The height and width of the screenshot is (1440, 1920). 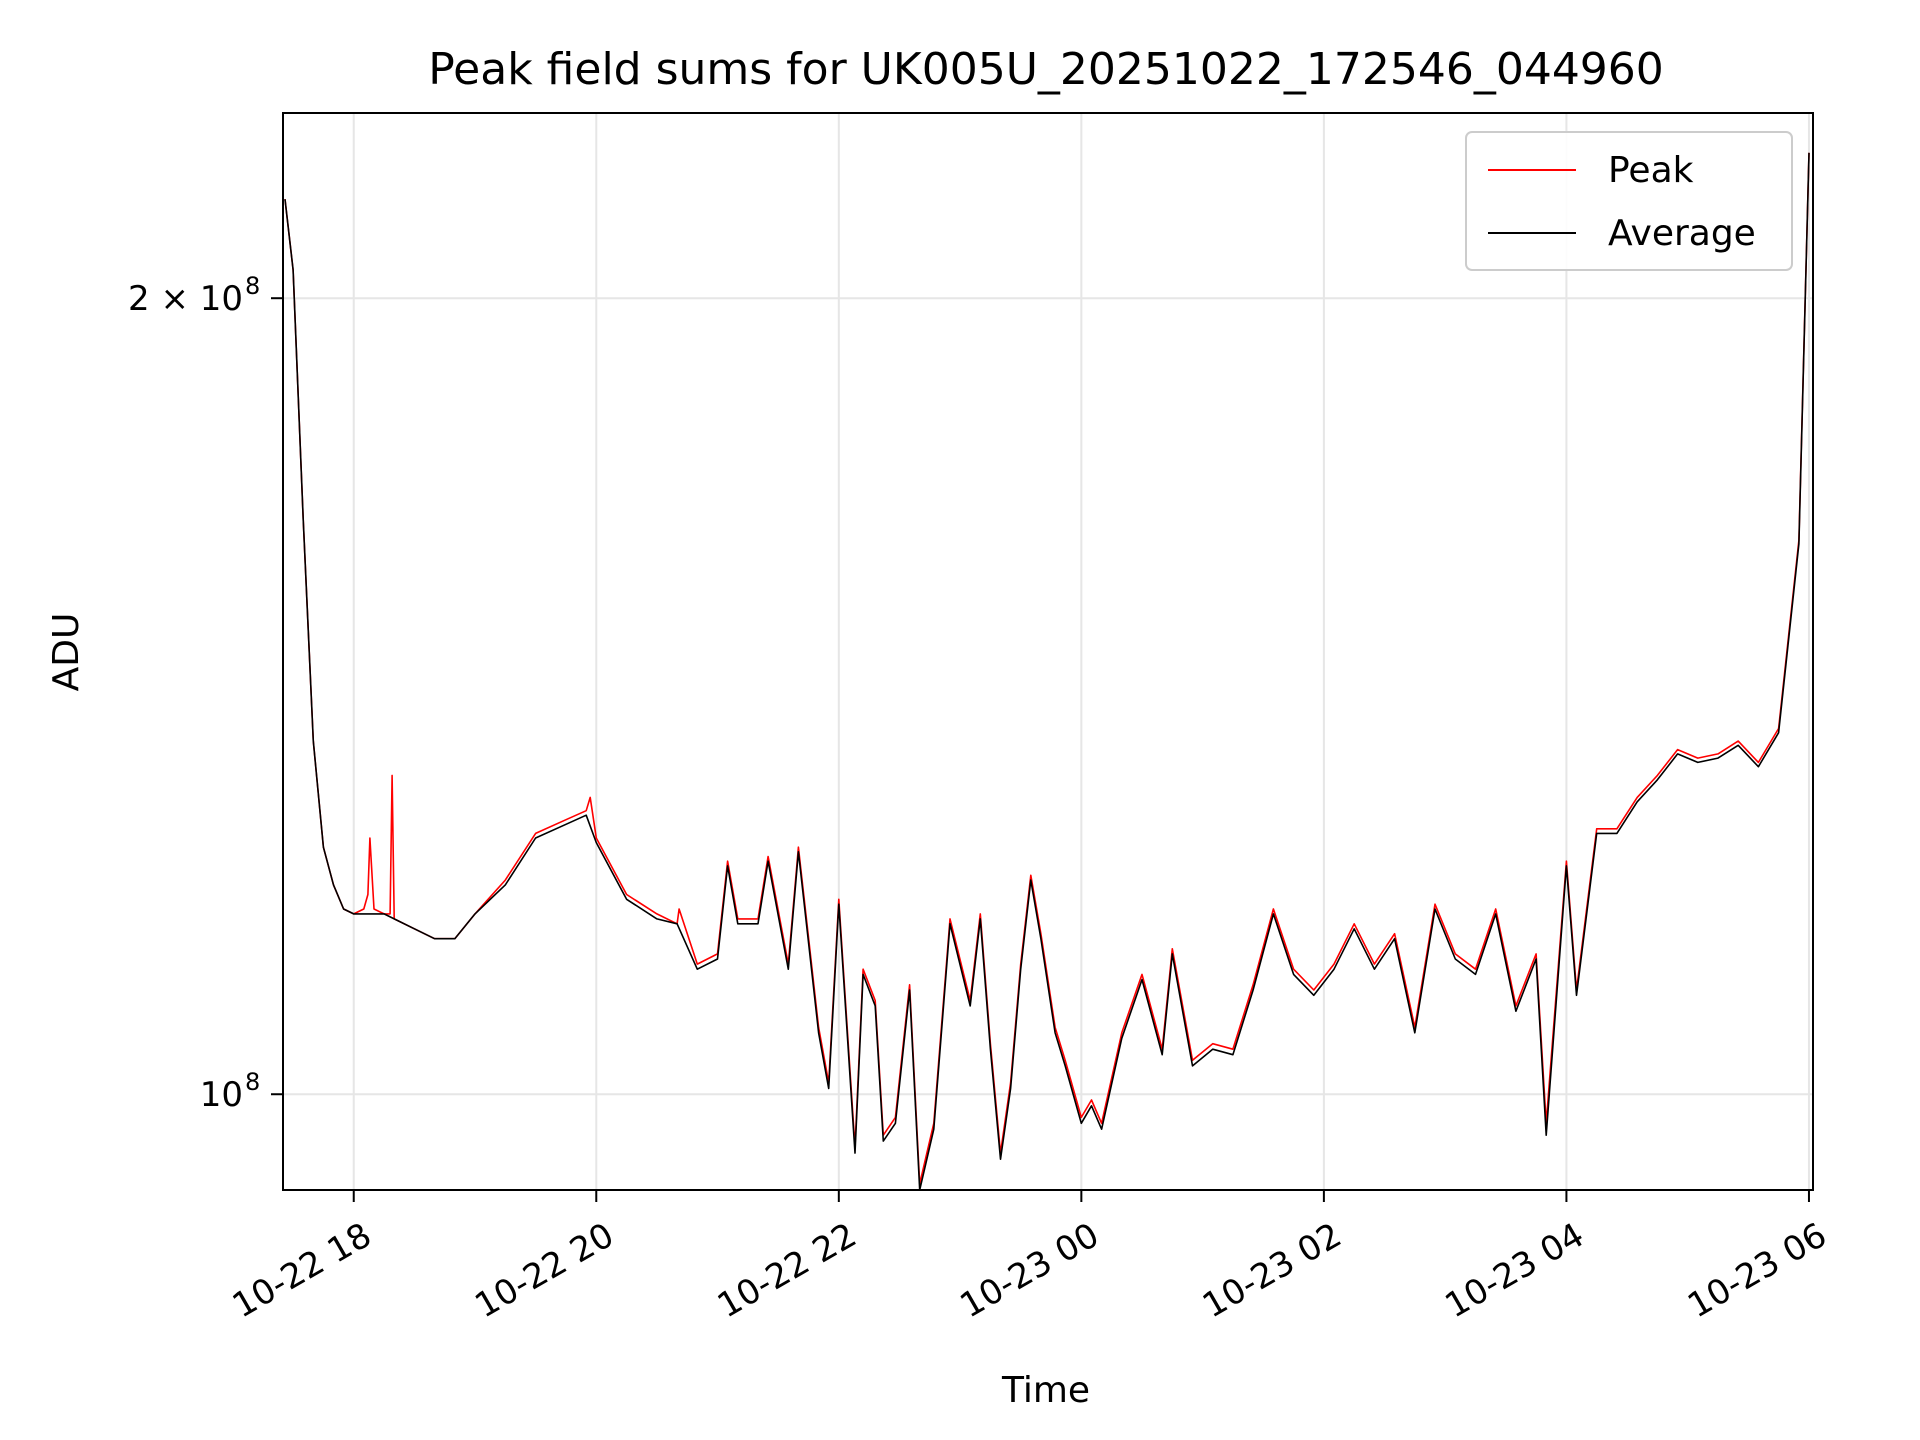 What do you see at coordinates (1682, 233) in the screenshot?
I see `legend-label-average: Average` at bounding box center [1682, 233].